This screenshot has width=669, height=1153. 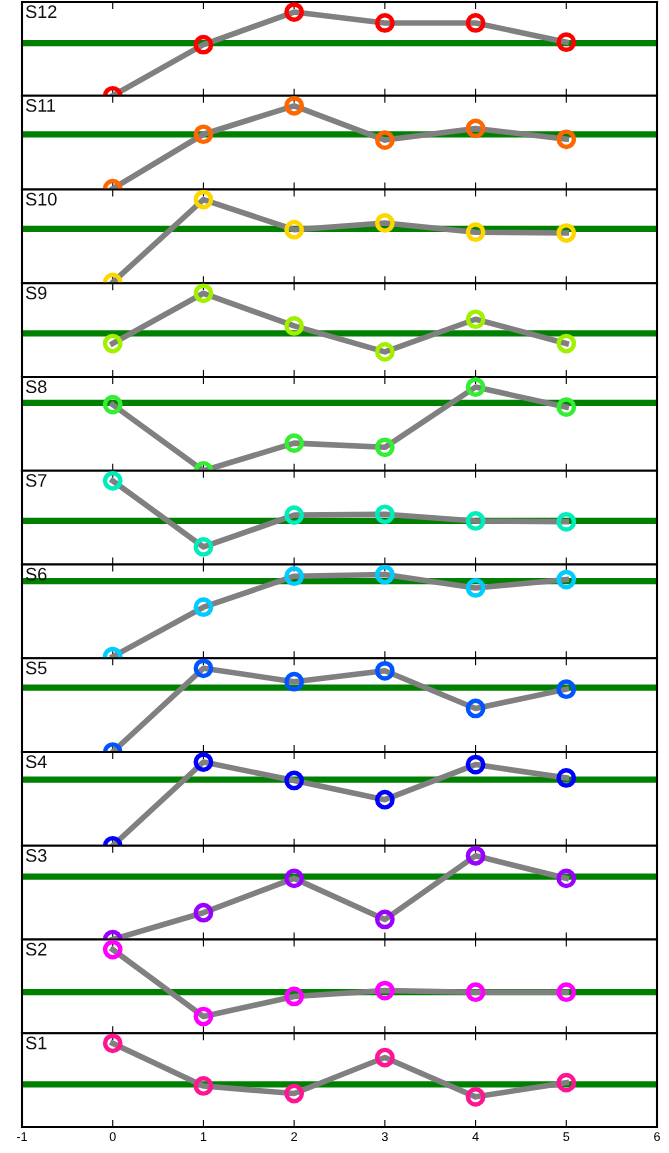 What do you see at coordinates (36, 387) in the screenshot?
I see `text: S8` at bounding box center [36, 387].